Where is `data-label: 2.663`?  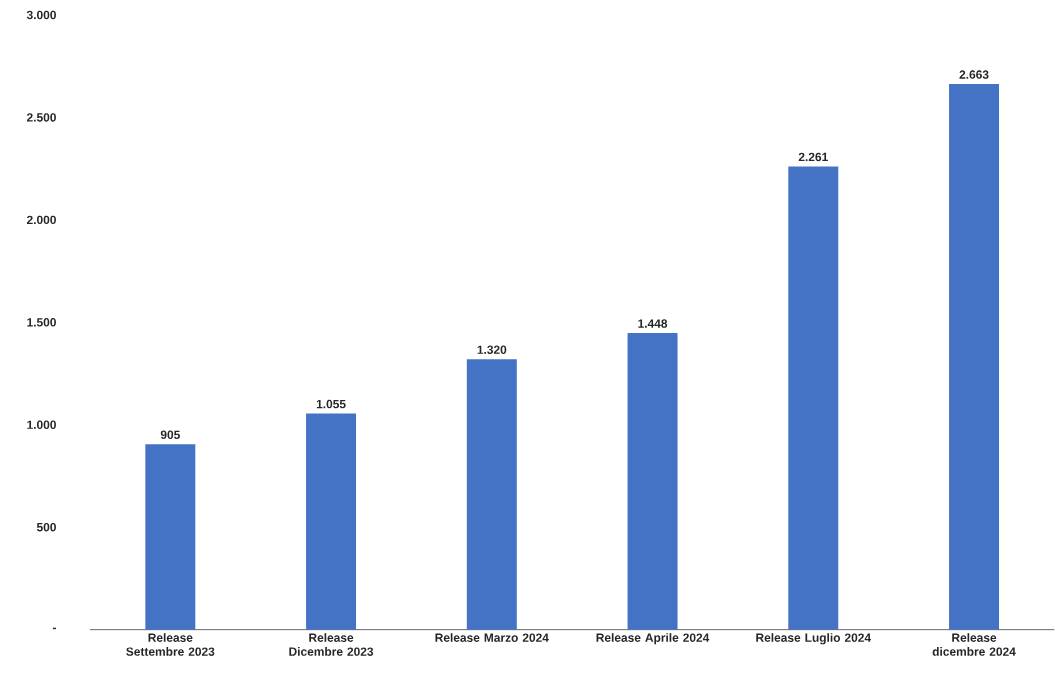
data-label: 2.663 is located at coordinates (974, 75).